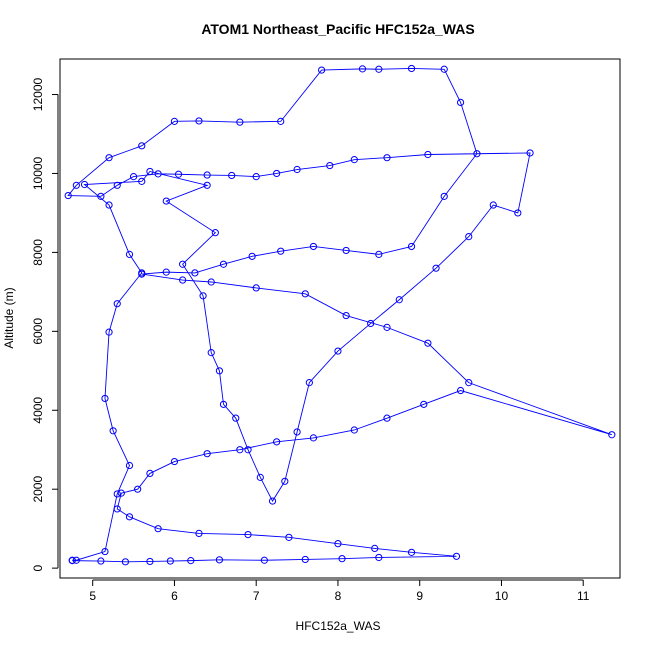 The height and width of the screenshot is (650, 650). Describe the element at coordinates (38, 252) in the screenshot. I see `y-tick-label: 8000` at that location.